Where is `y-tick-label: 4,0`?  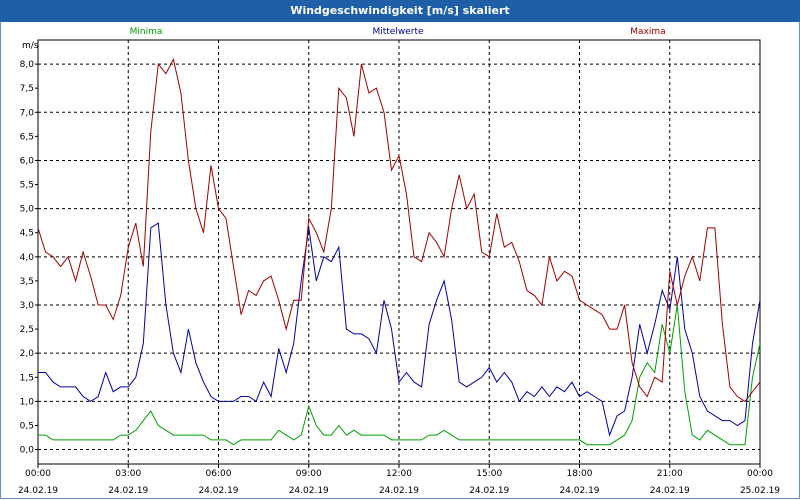
y-tick-label: 4,0 is located at coordinates (27, 258).